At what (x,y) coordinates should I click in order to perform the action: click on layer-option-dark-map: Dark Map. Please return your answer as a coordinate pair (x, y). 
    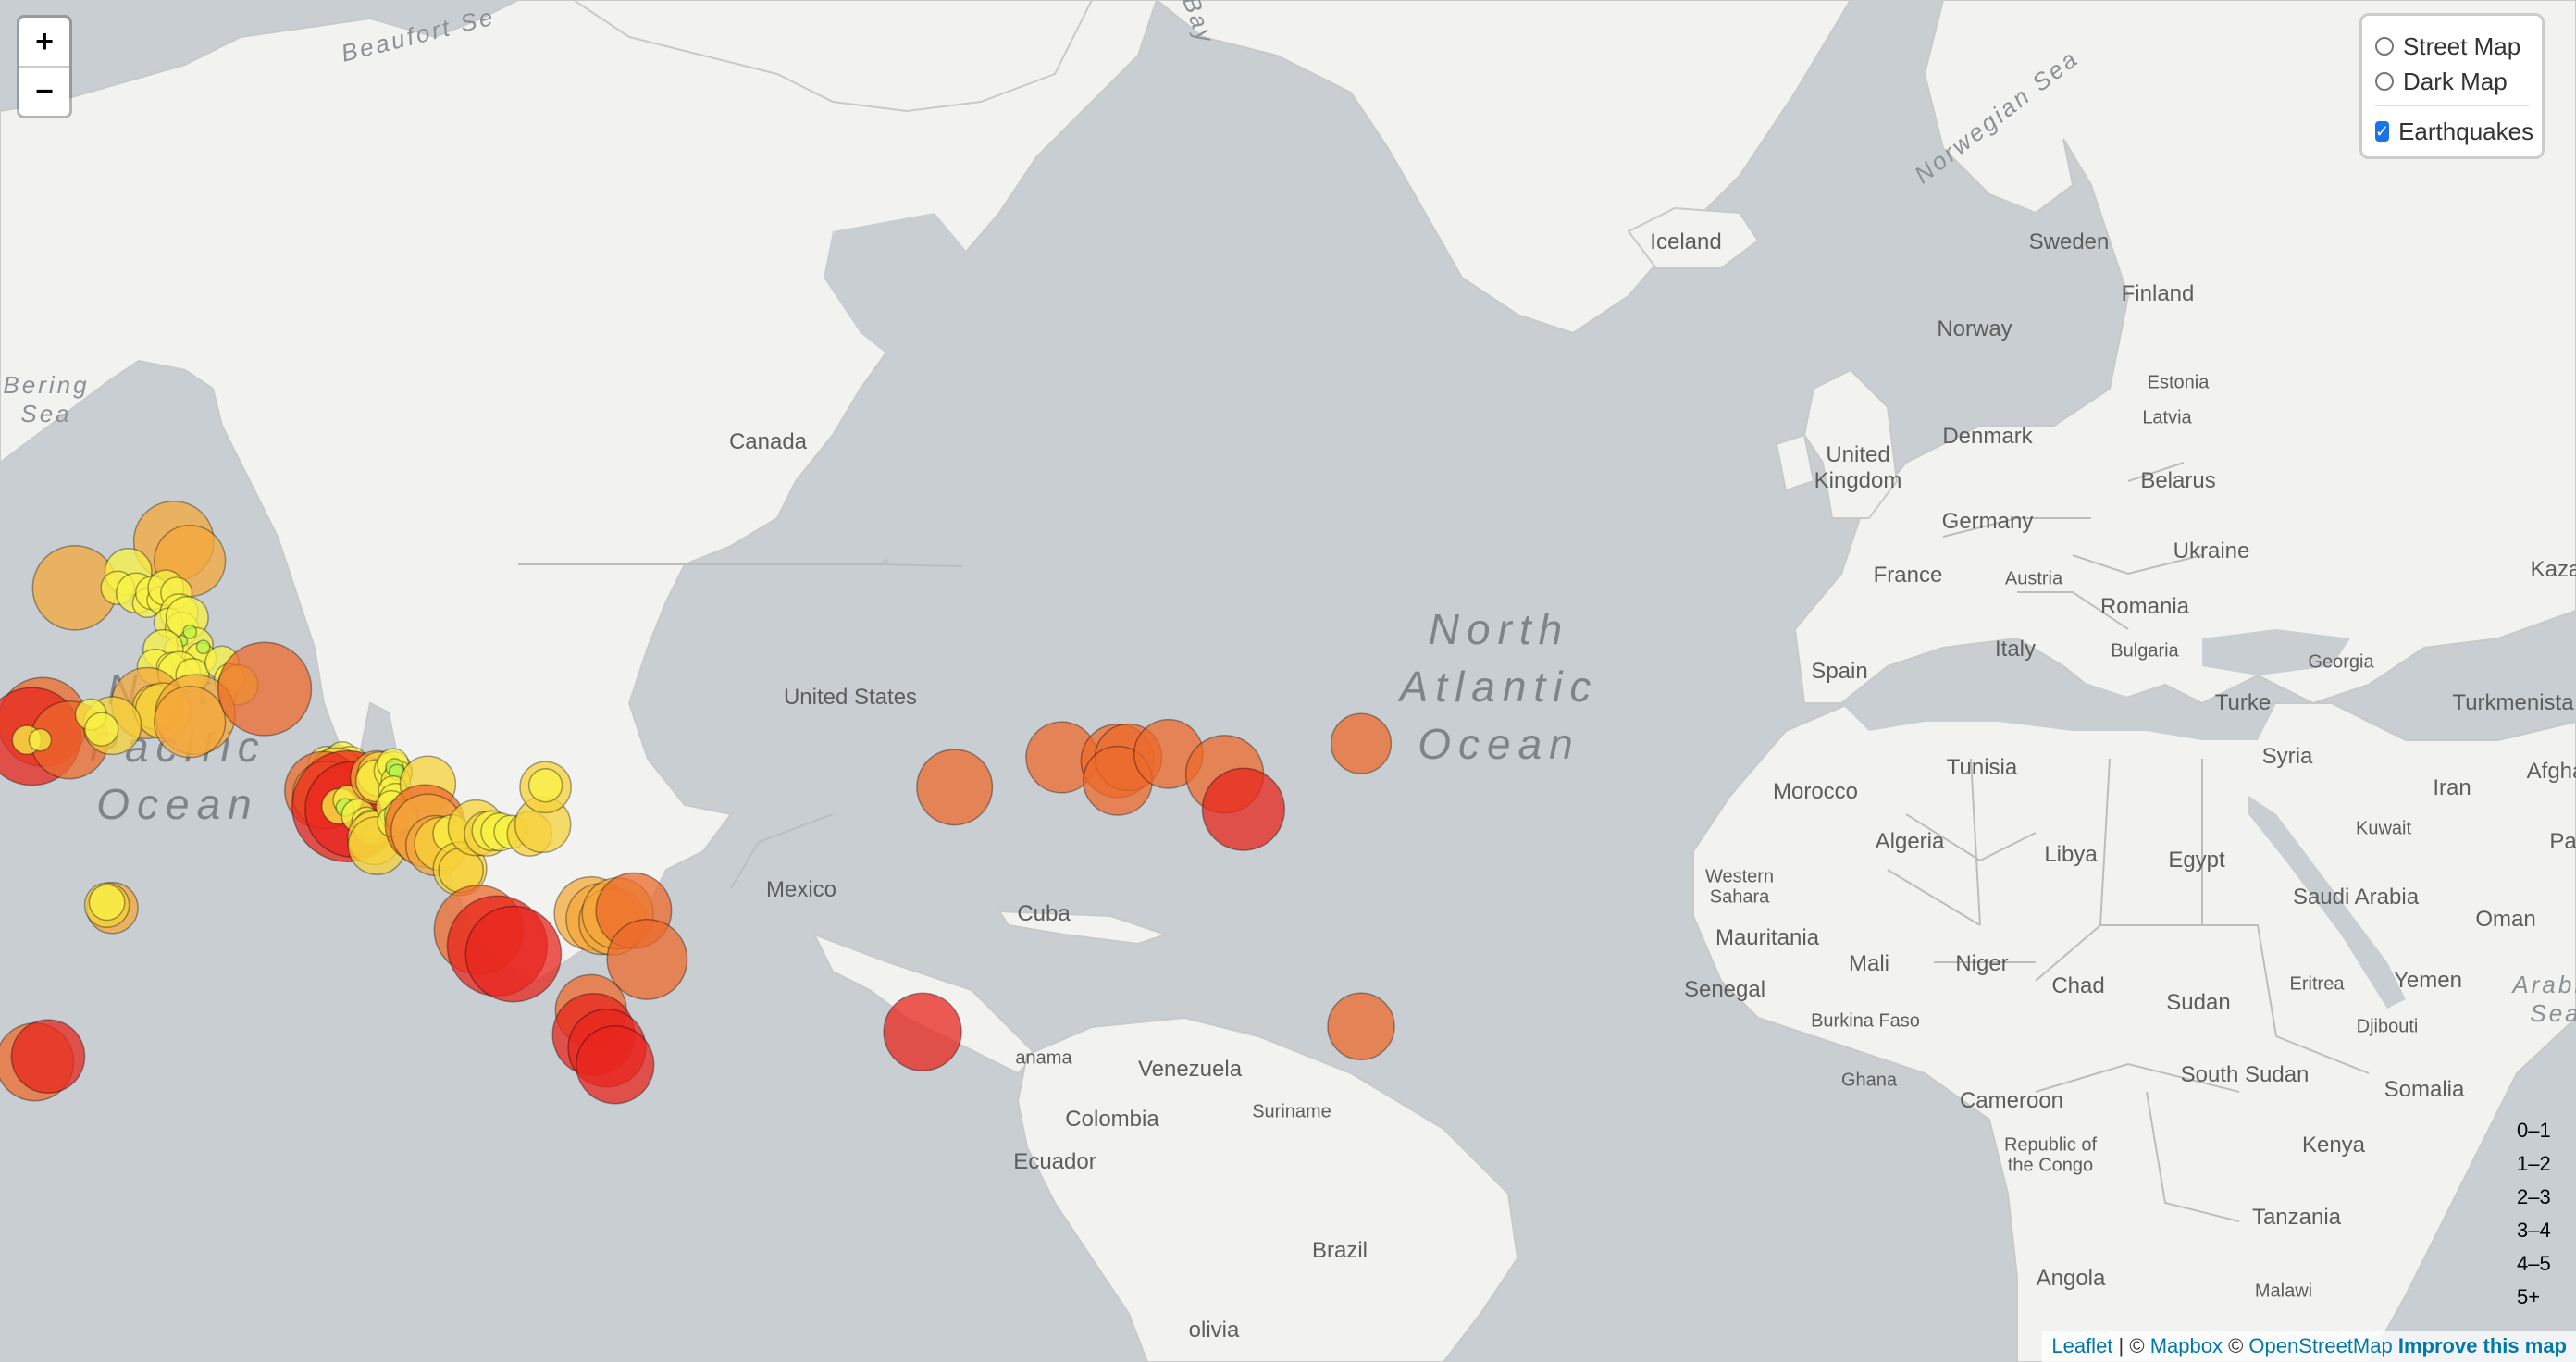
    Looking at the image, I should click on (2452, 81).